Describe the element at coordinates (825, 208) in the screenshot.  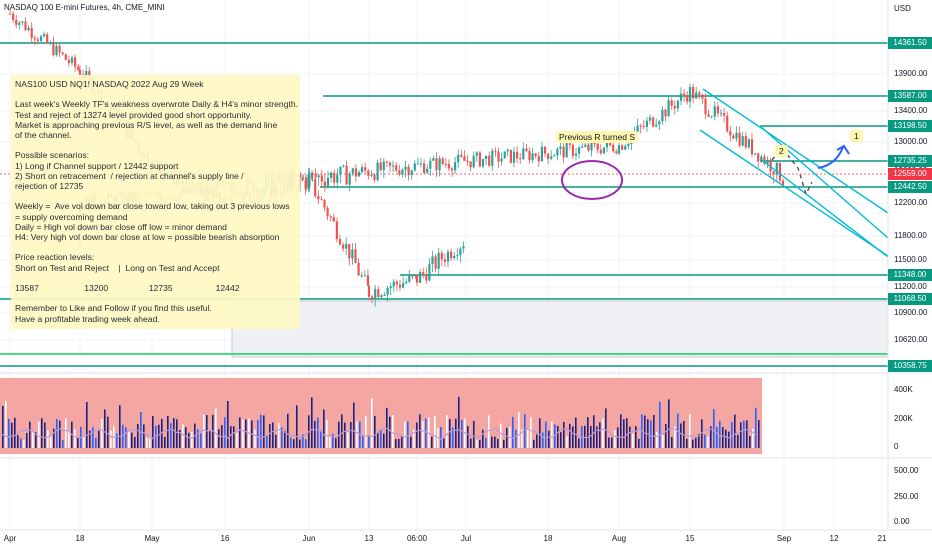
I see `channel-line` at that location.